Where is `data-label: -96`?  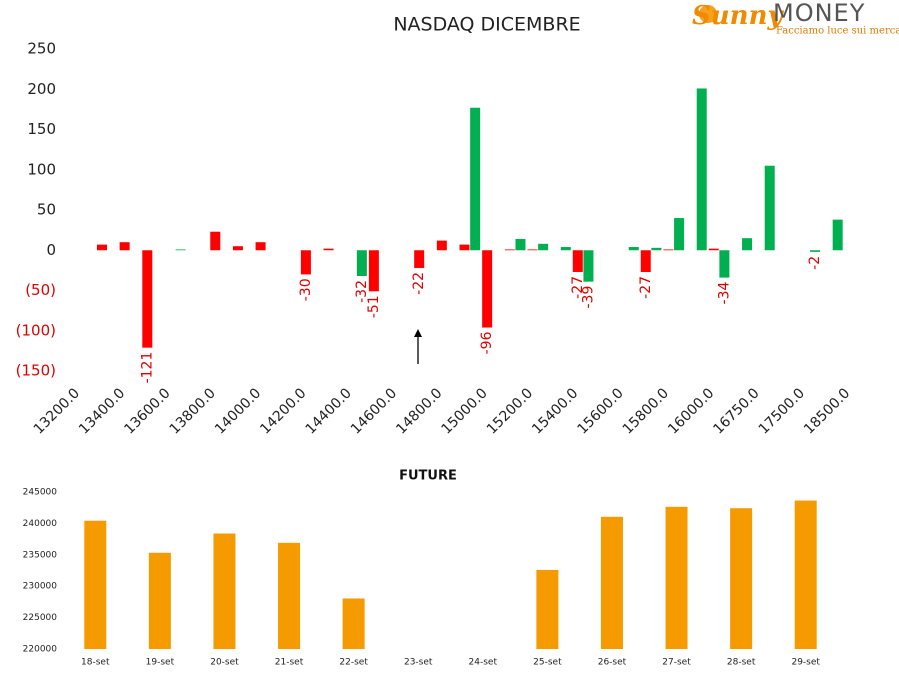 data-label: -96 is located at coordinates (487, 342).